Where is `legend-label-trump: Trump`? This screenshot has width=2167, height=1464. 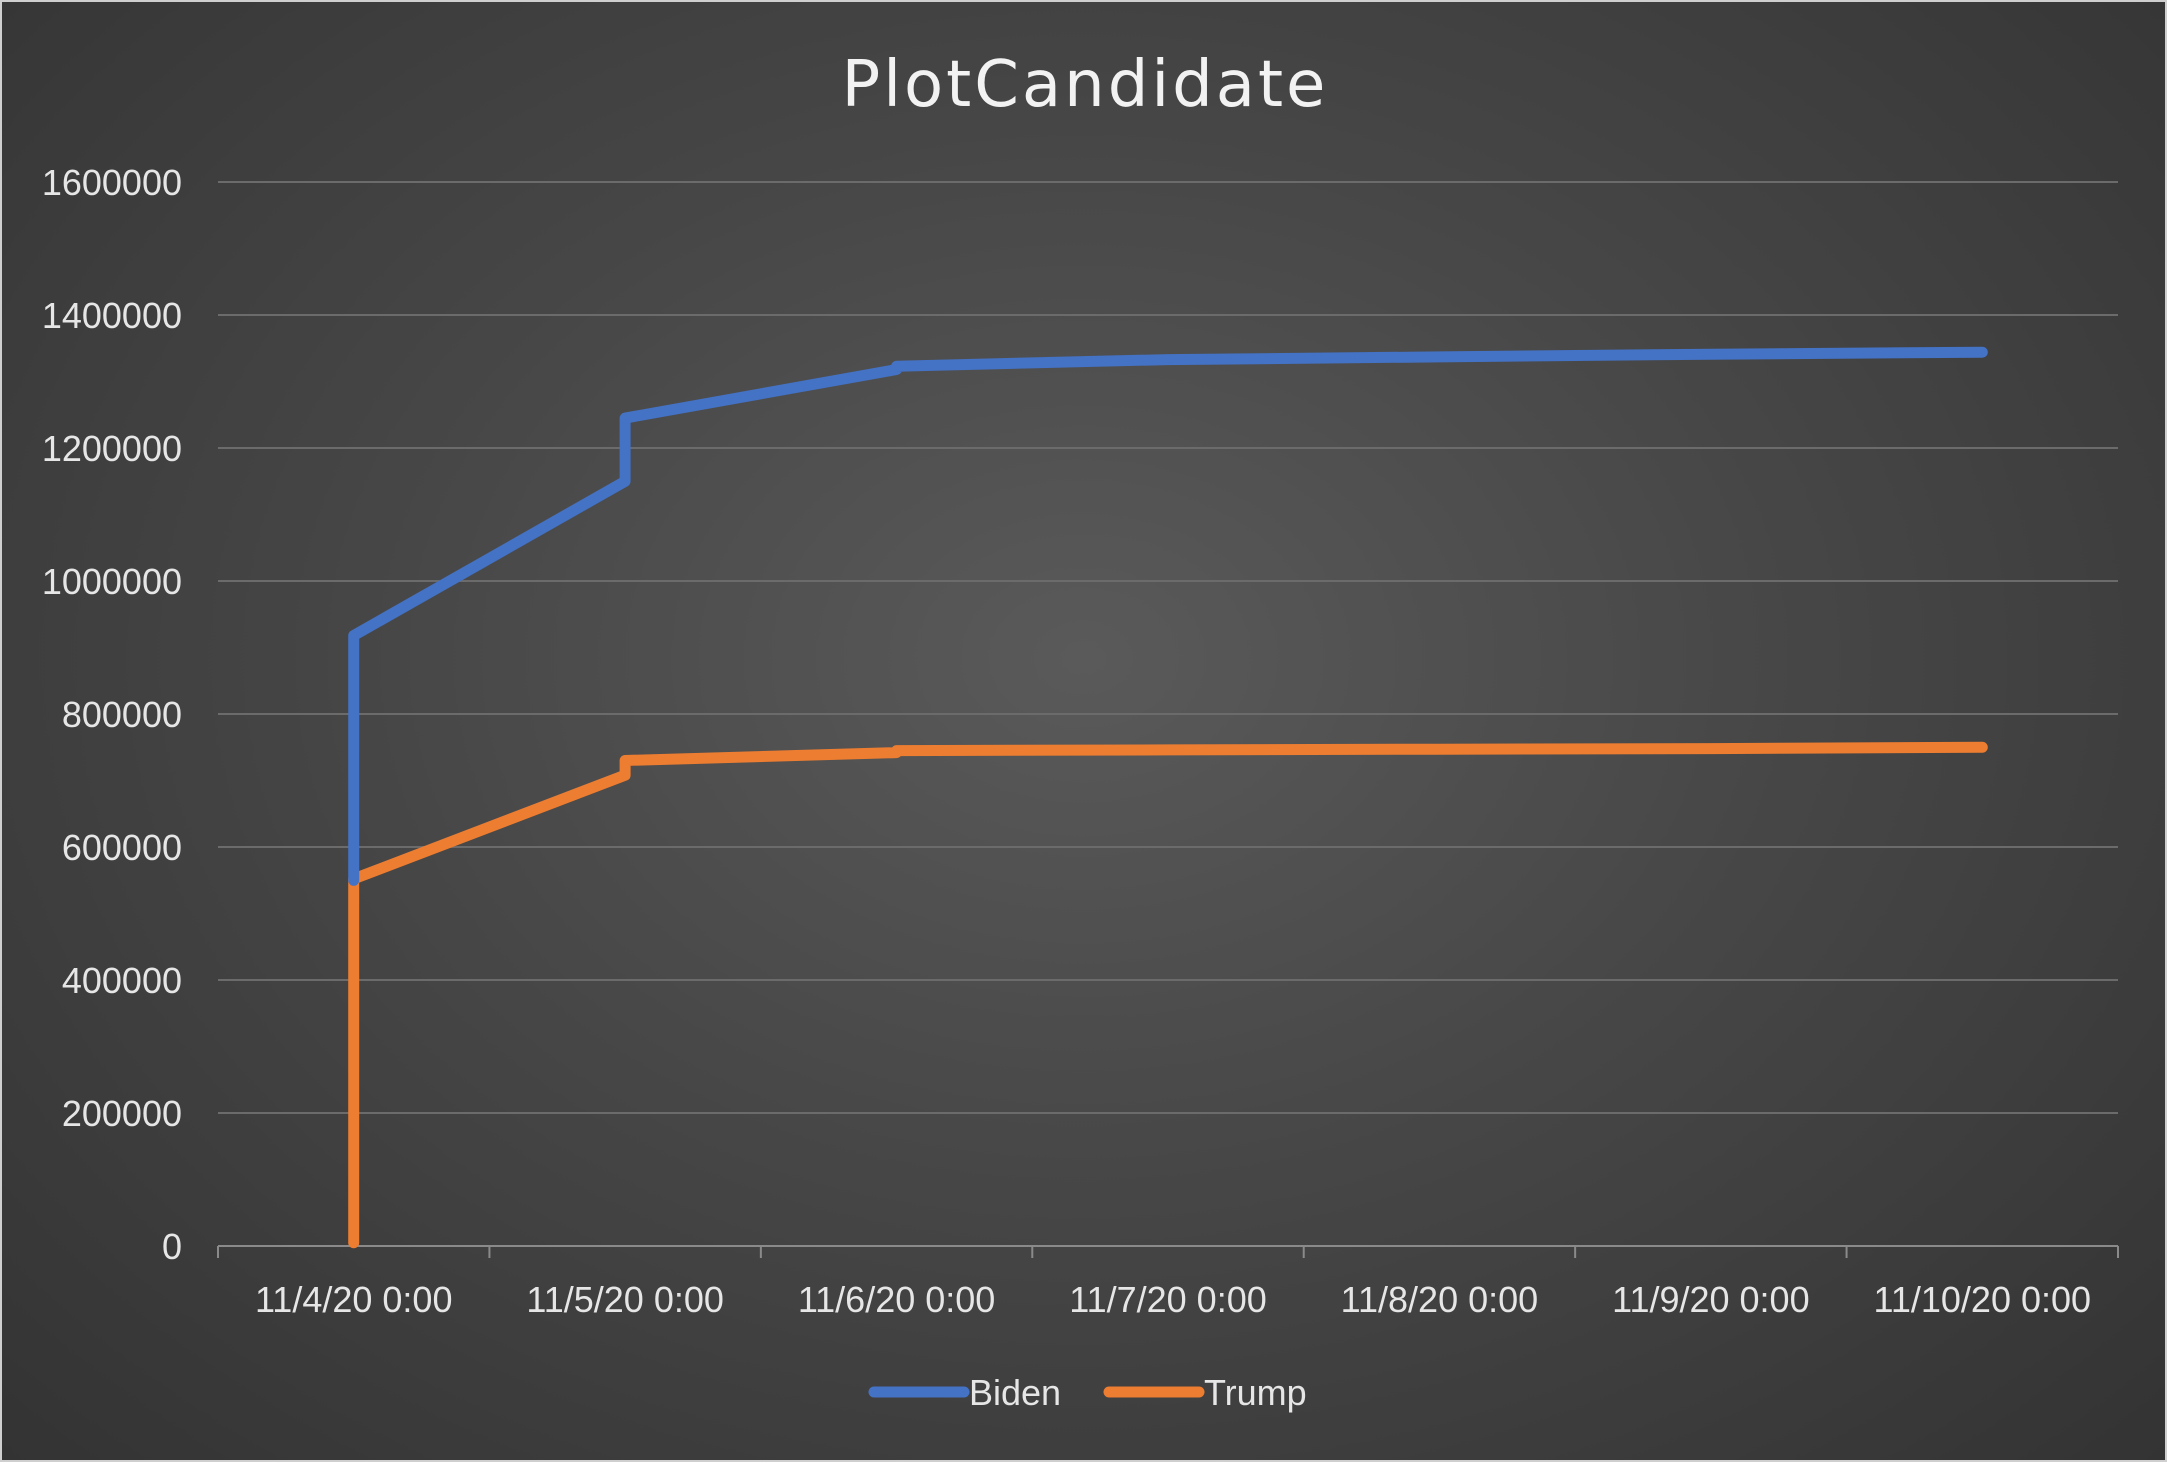 legend-label-trump: Trump is located at coordinates (1255, 1392).